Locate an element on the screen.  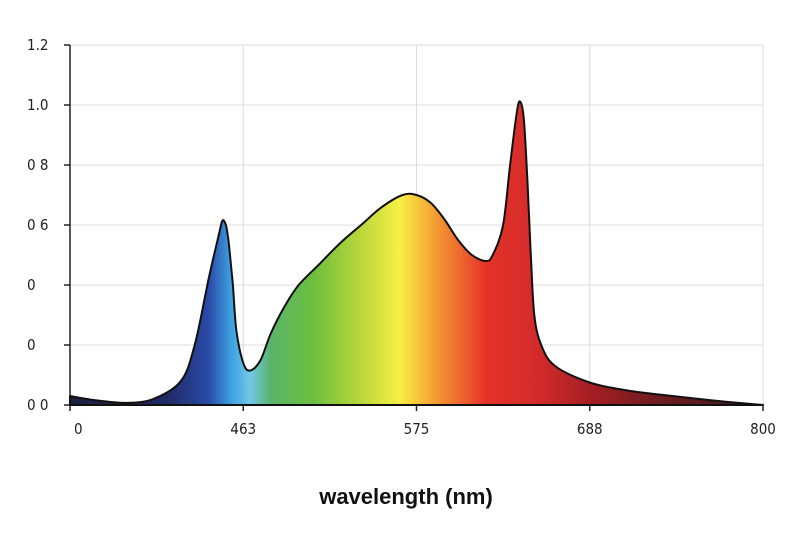
y-tick-label: 1.2 is located at coordinates (37, 45).